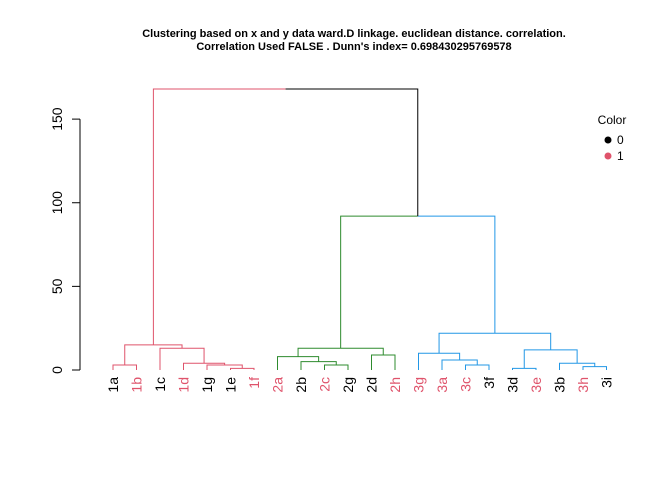 The image size is (672, 480). I want to click on branch-3g-group, so click(439, 361).